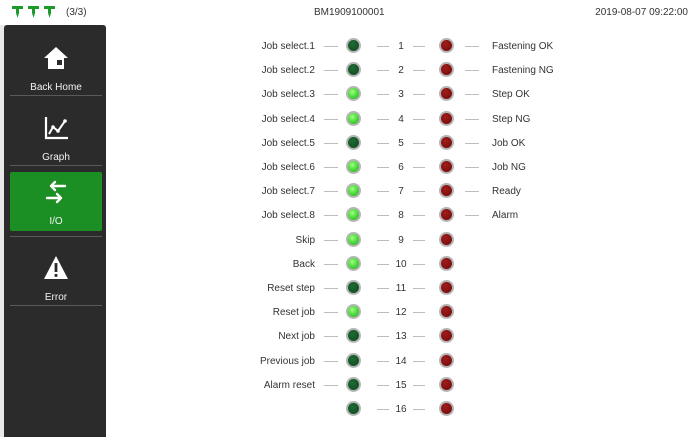 The image size is (698, 437). I want to click on nav-graph: Graph, so click(56, 136).